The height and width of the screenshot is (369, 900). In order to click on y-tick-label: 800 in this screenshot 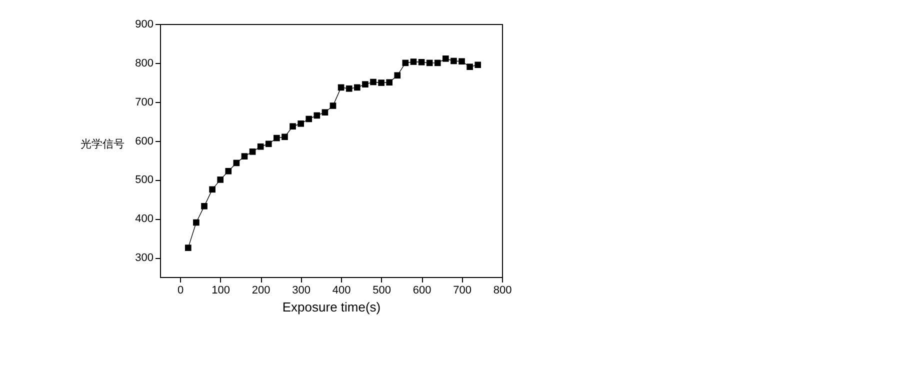, I will do `click(144, 63)`.